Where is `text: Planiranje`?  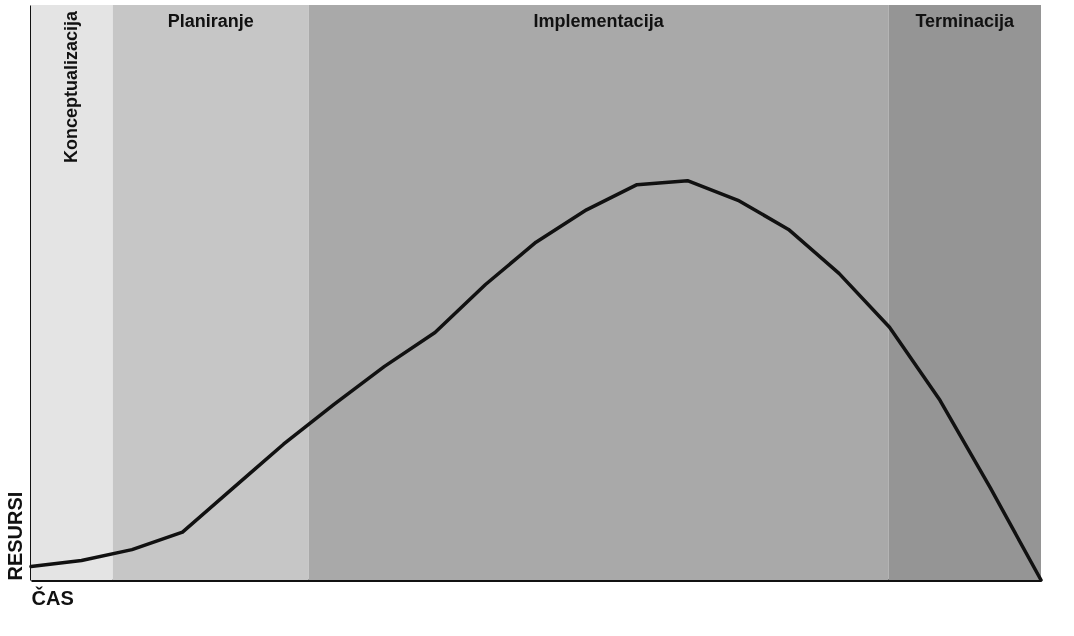
text: Planiranje is located at coordinates (210, 21).